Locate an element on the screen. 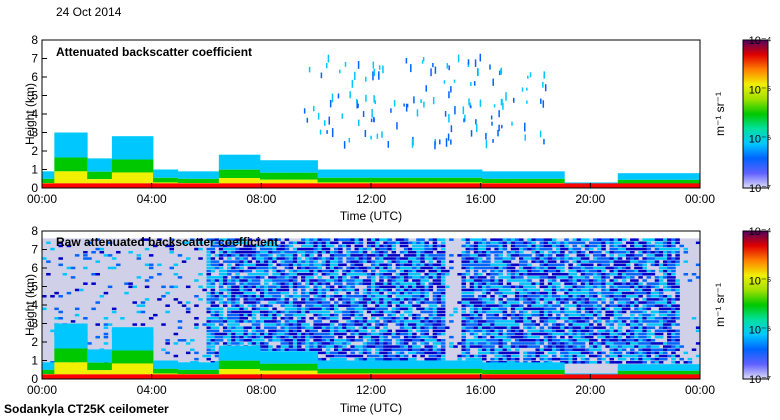 The height and width of the screenshot is (420, 780). colorbar-raw: 10⁻⁴ 10⁻⁵ 10⁻⁶ 10⁻⁷ m⁻¹ sr⁻¹ is located at coordinates (742, 306).